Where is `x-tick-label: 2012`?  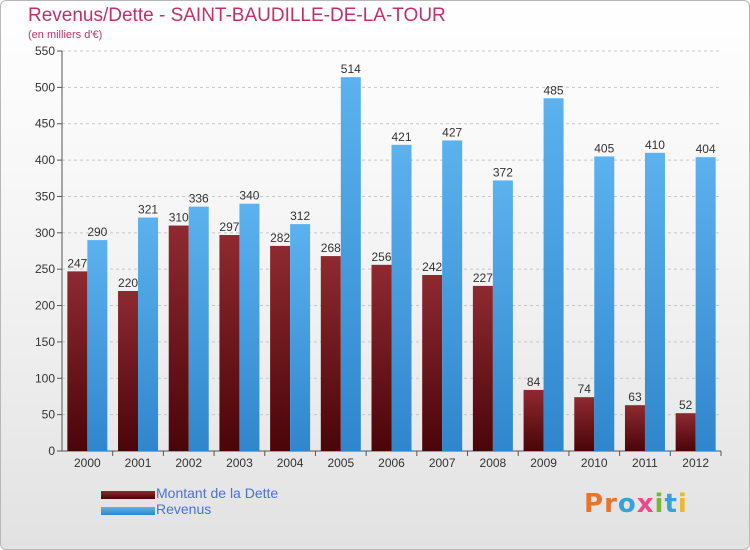
x-tick-label: 2012 is located at coordinates (695, 463).